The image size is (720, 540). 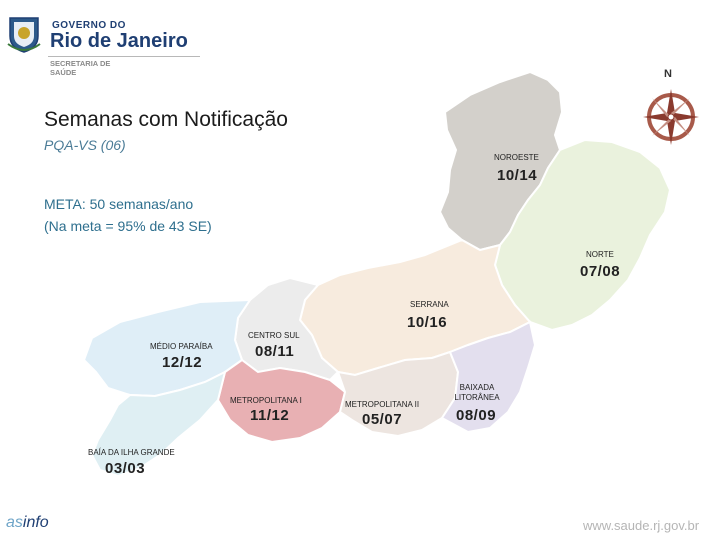 I want to click on region-value-metropolitana-1: 11/12, so click(x=270, y=415).